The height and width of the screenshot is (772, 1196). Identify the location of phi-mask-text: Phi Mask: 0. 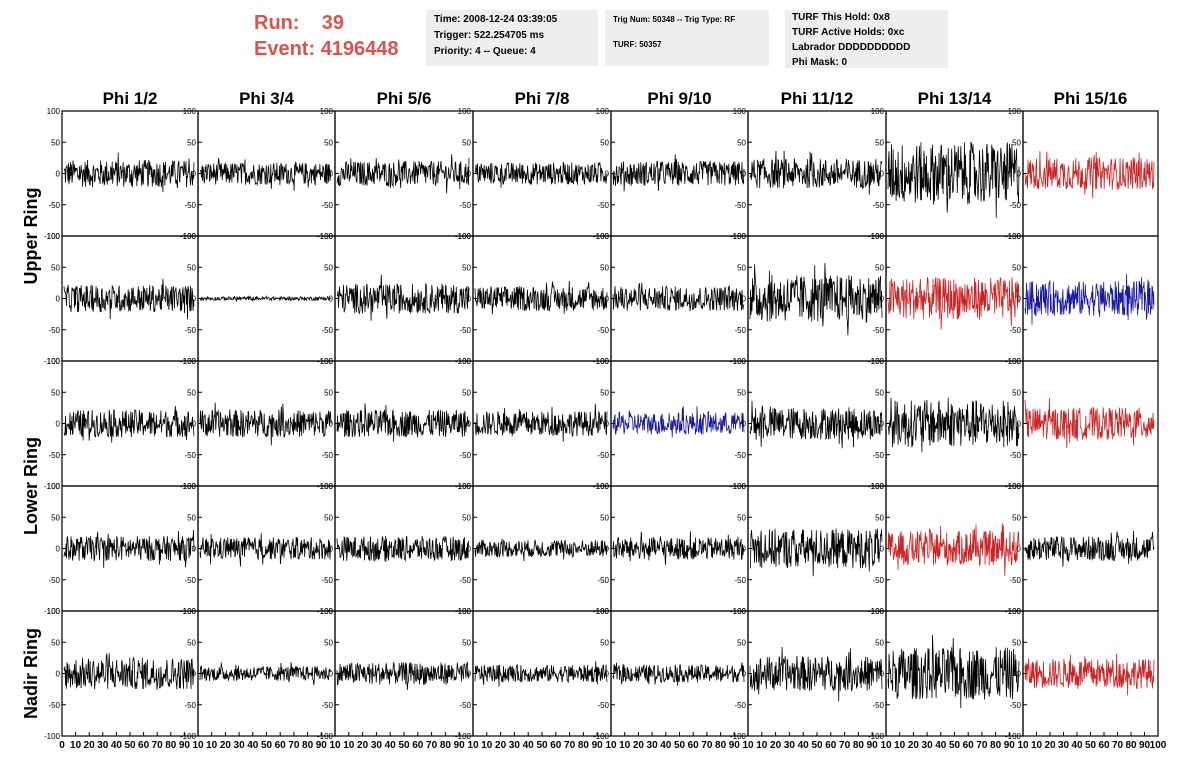
(820, 62).